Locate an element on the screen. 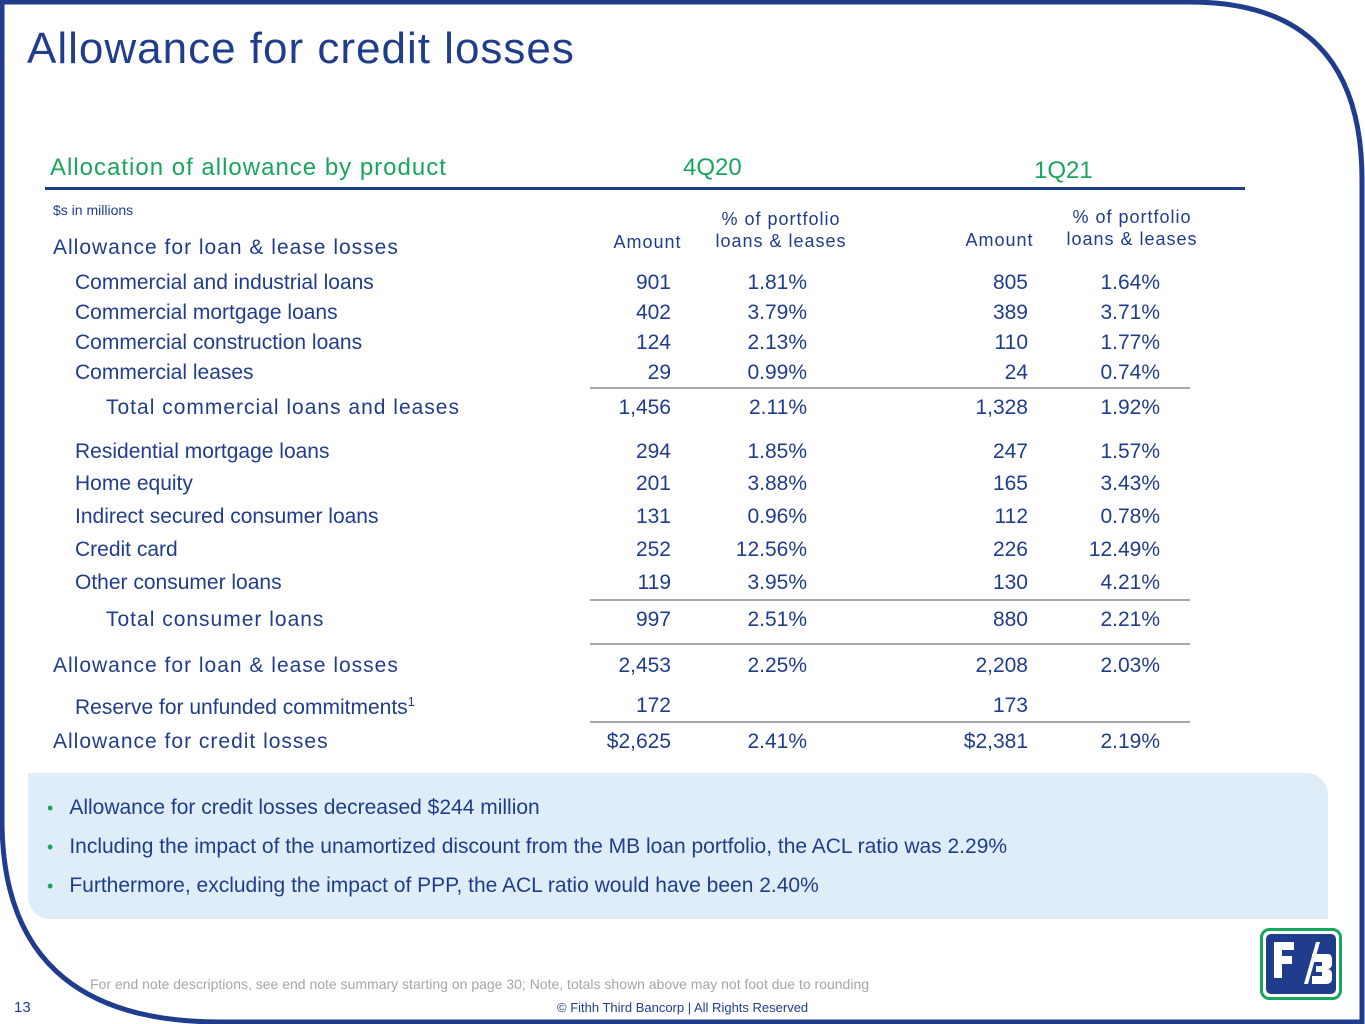 The image size is (1365, 1024). row-label: Allowance for credit losses is located at coordinates (191, 741).